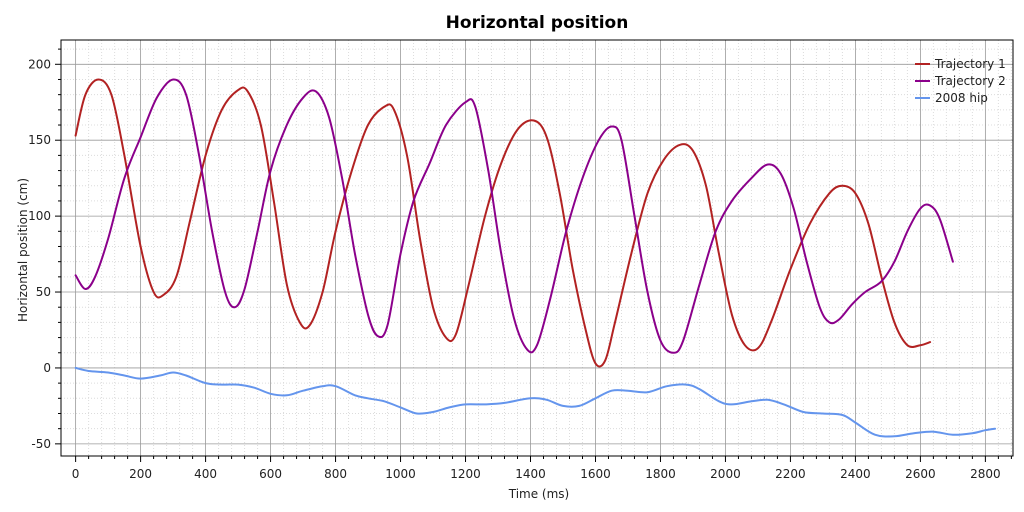 This screenshot has height=512, width=1024. I want to click on y-tick-label: 0, so click(47, 368).